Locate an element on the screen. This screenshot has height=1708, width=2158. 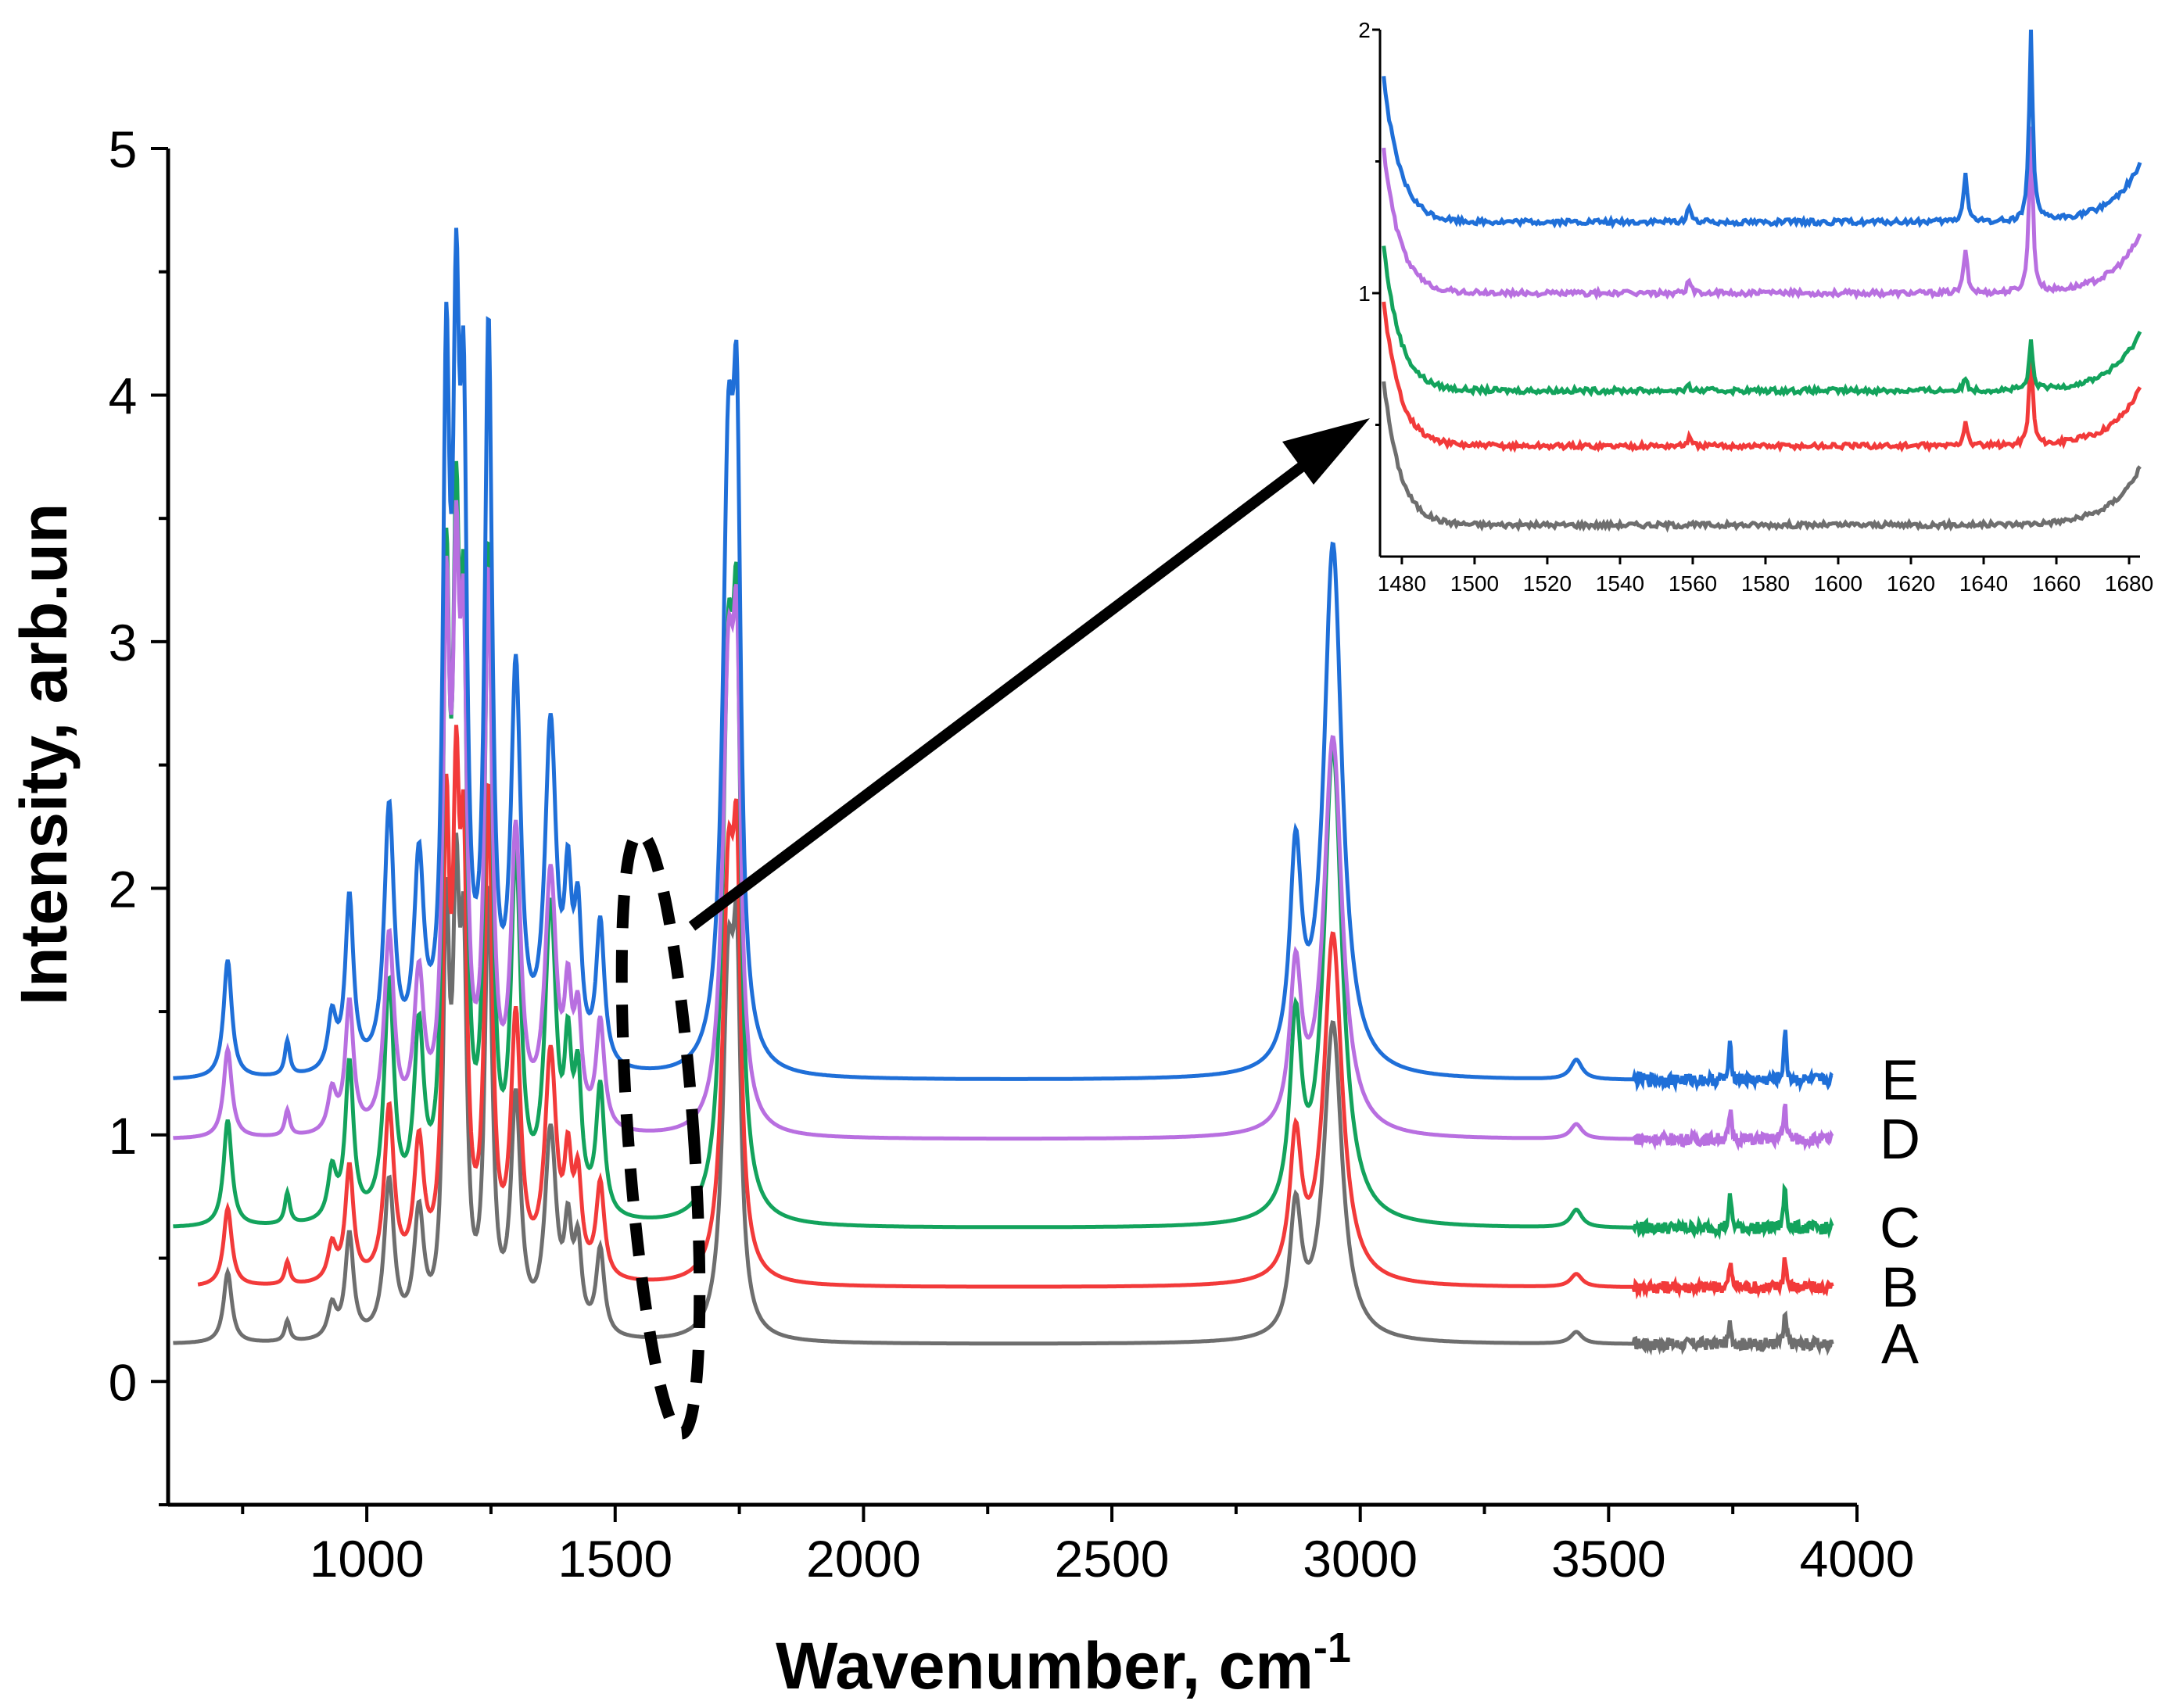
inset-x-tick-label: 1480 is located at coordinates (1402, 583).